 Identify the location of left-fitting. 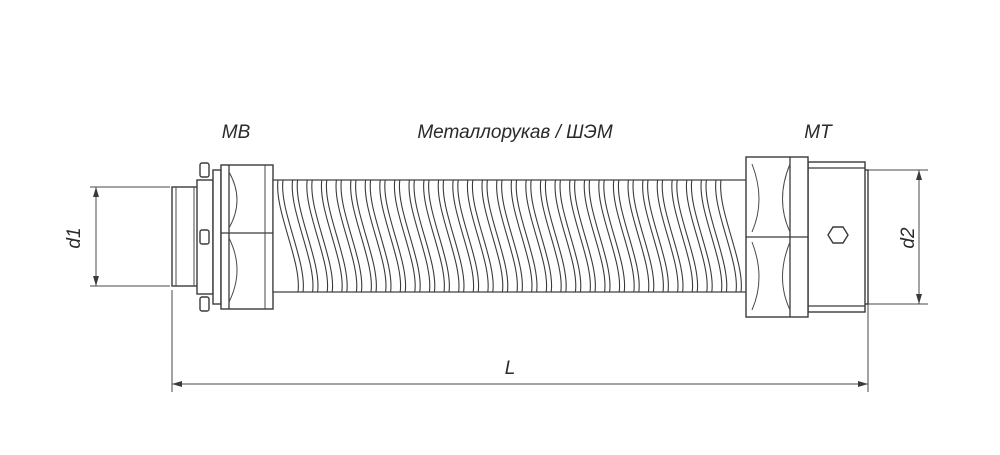
(222, 237).